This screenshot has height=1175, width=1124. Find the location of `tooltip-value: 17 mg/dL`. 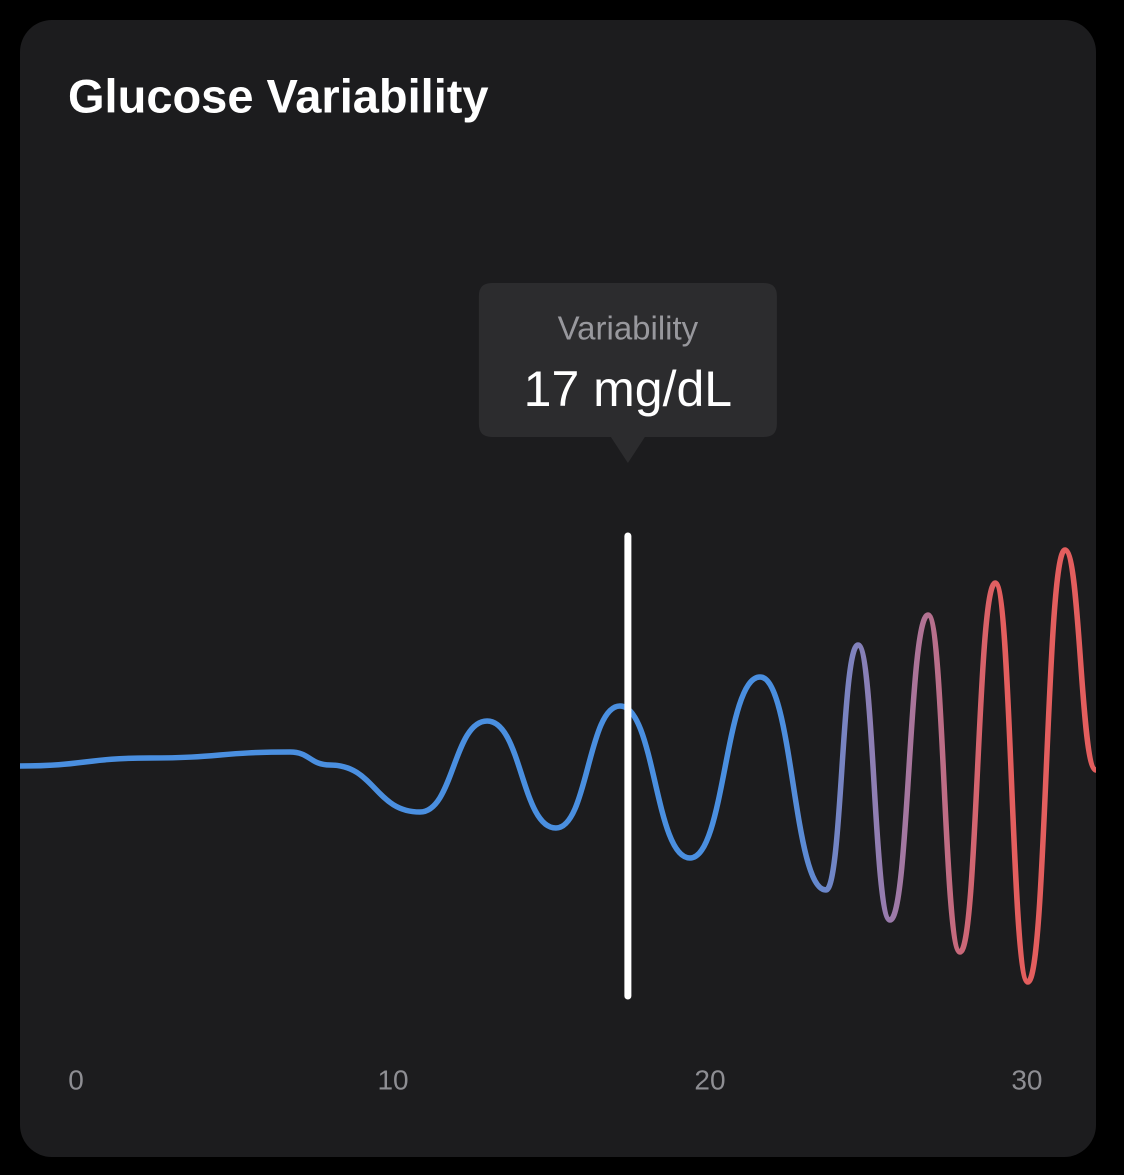

tooltip-value: 17 mg/dL is located at coordinates (628, 389).